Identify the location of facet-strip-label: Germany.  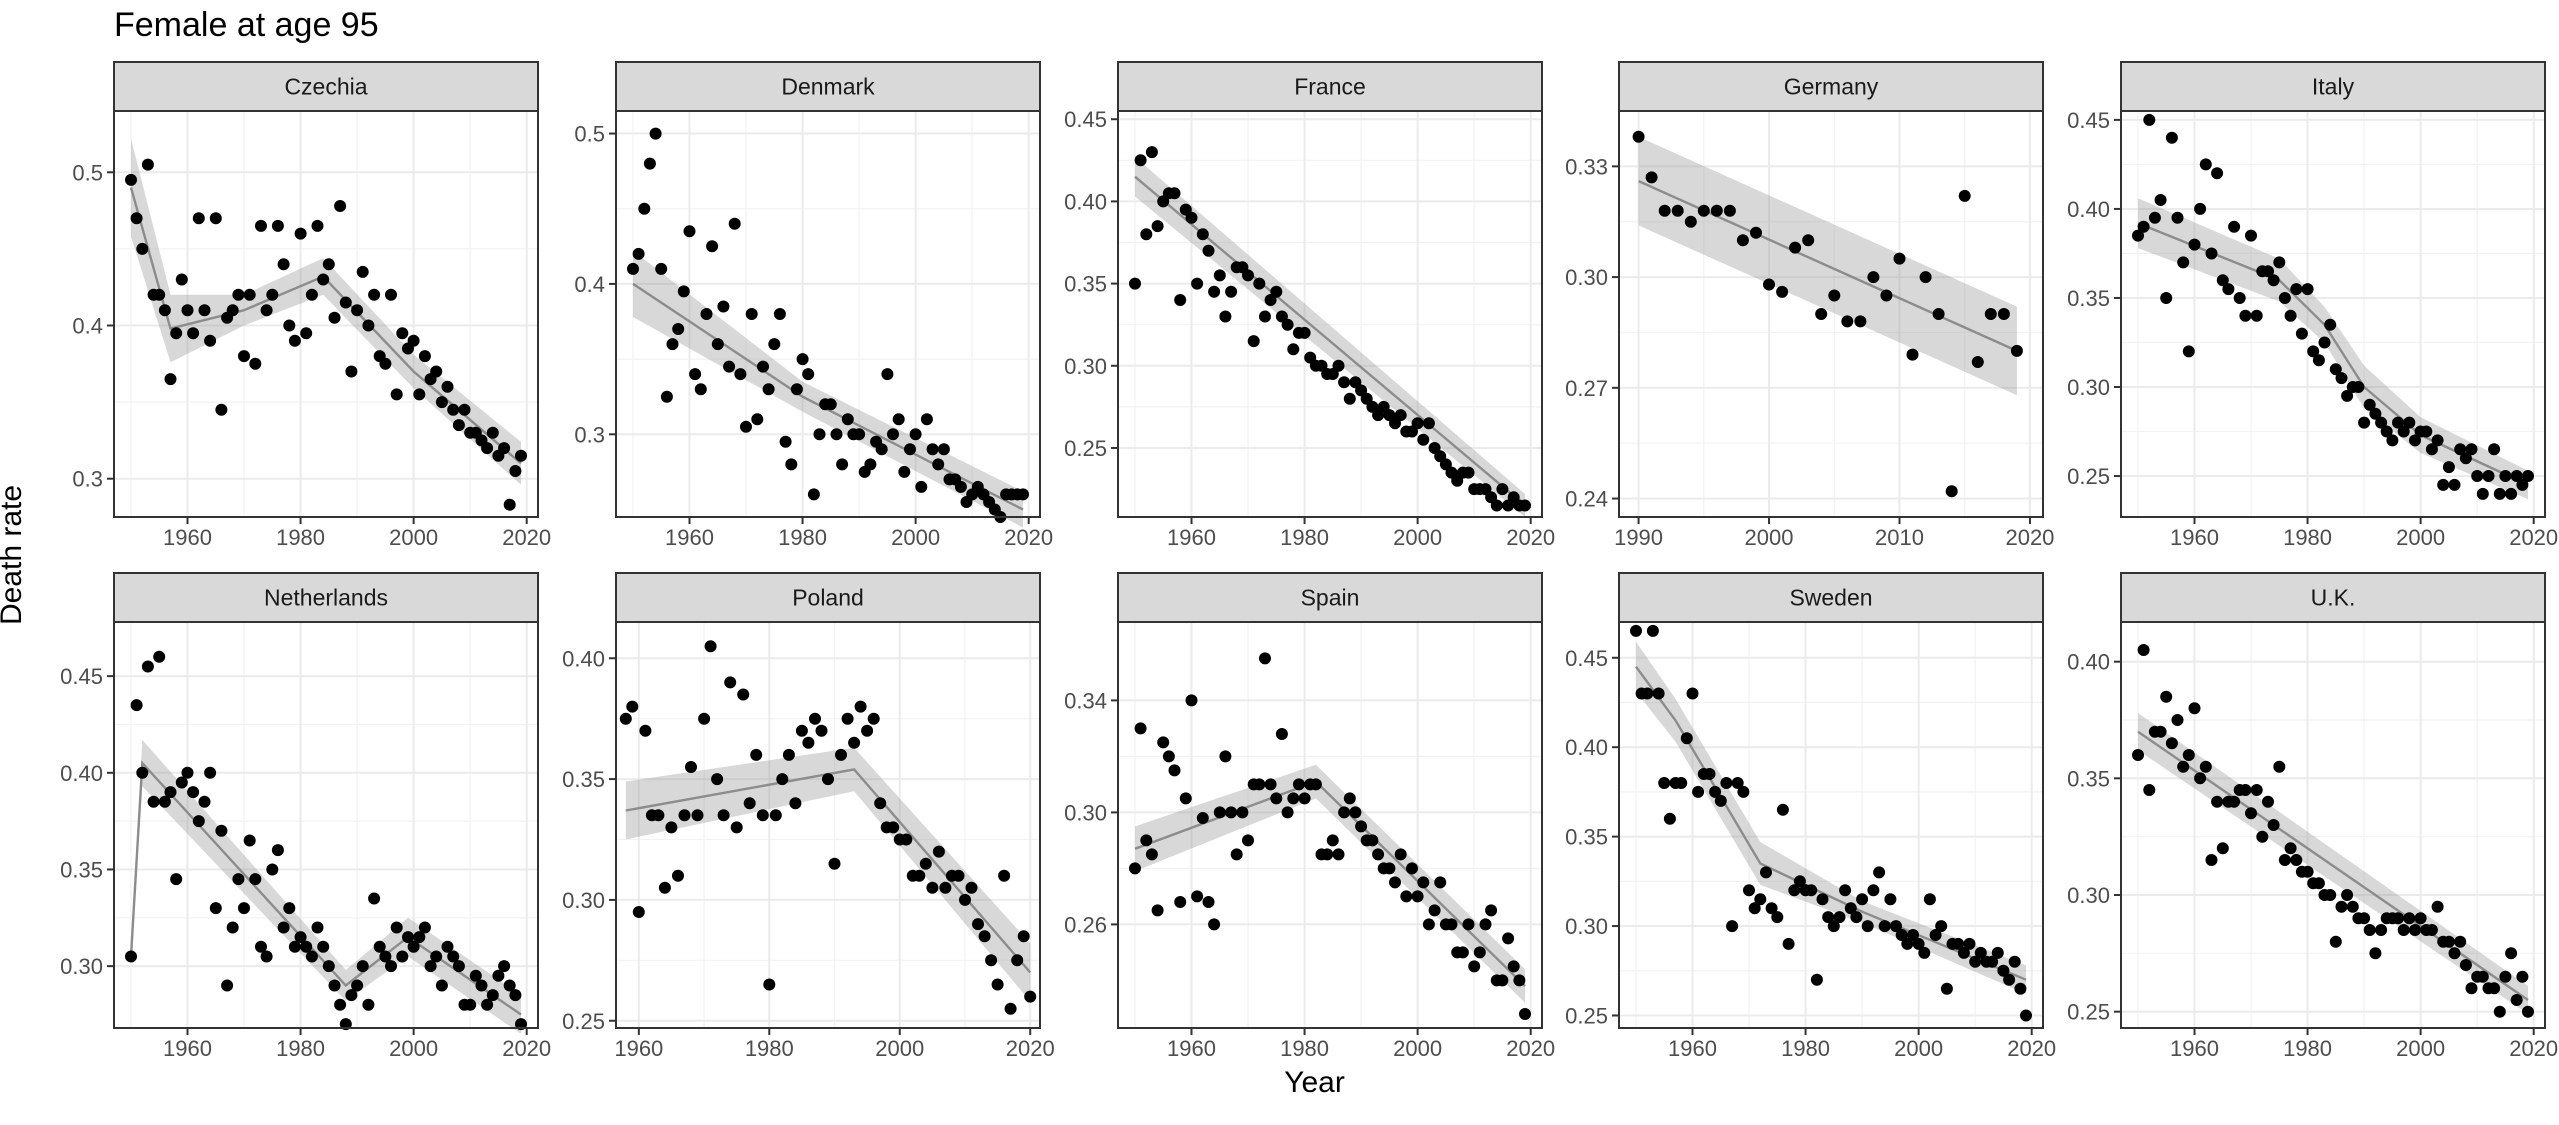
(1831, 87).